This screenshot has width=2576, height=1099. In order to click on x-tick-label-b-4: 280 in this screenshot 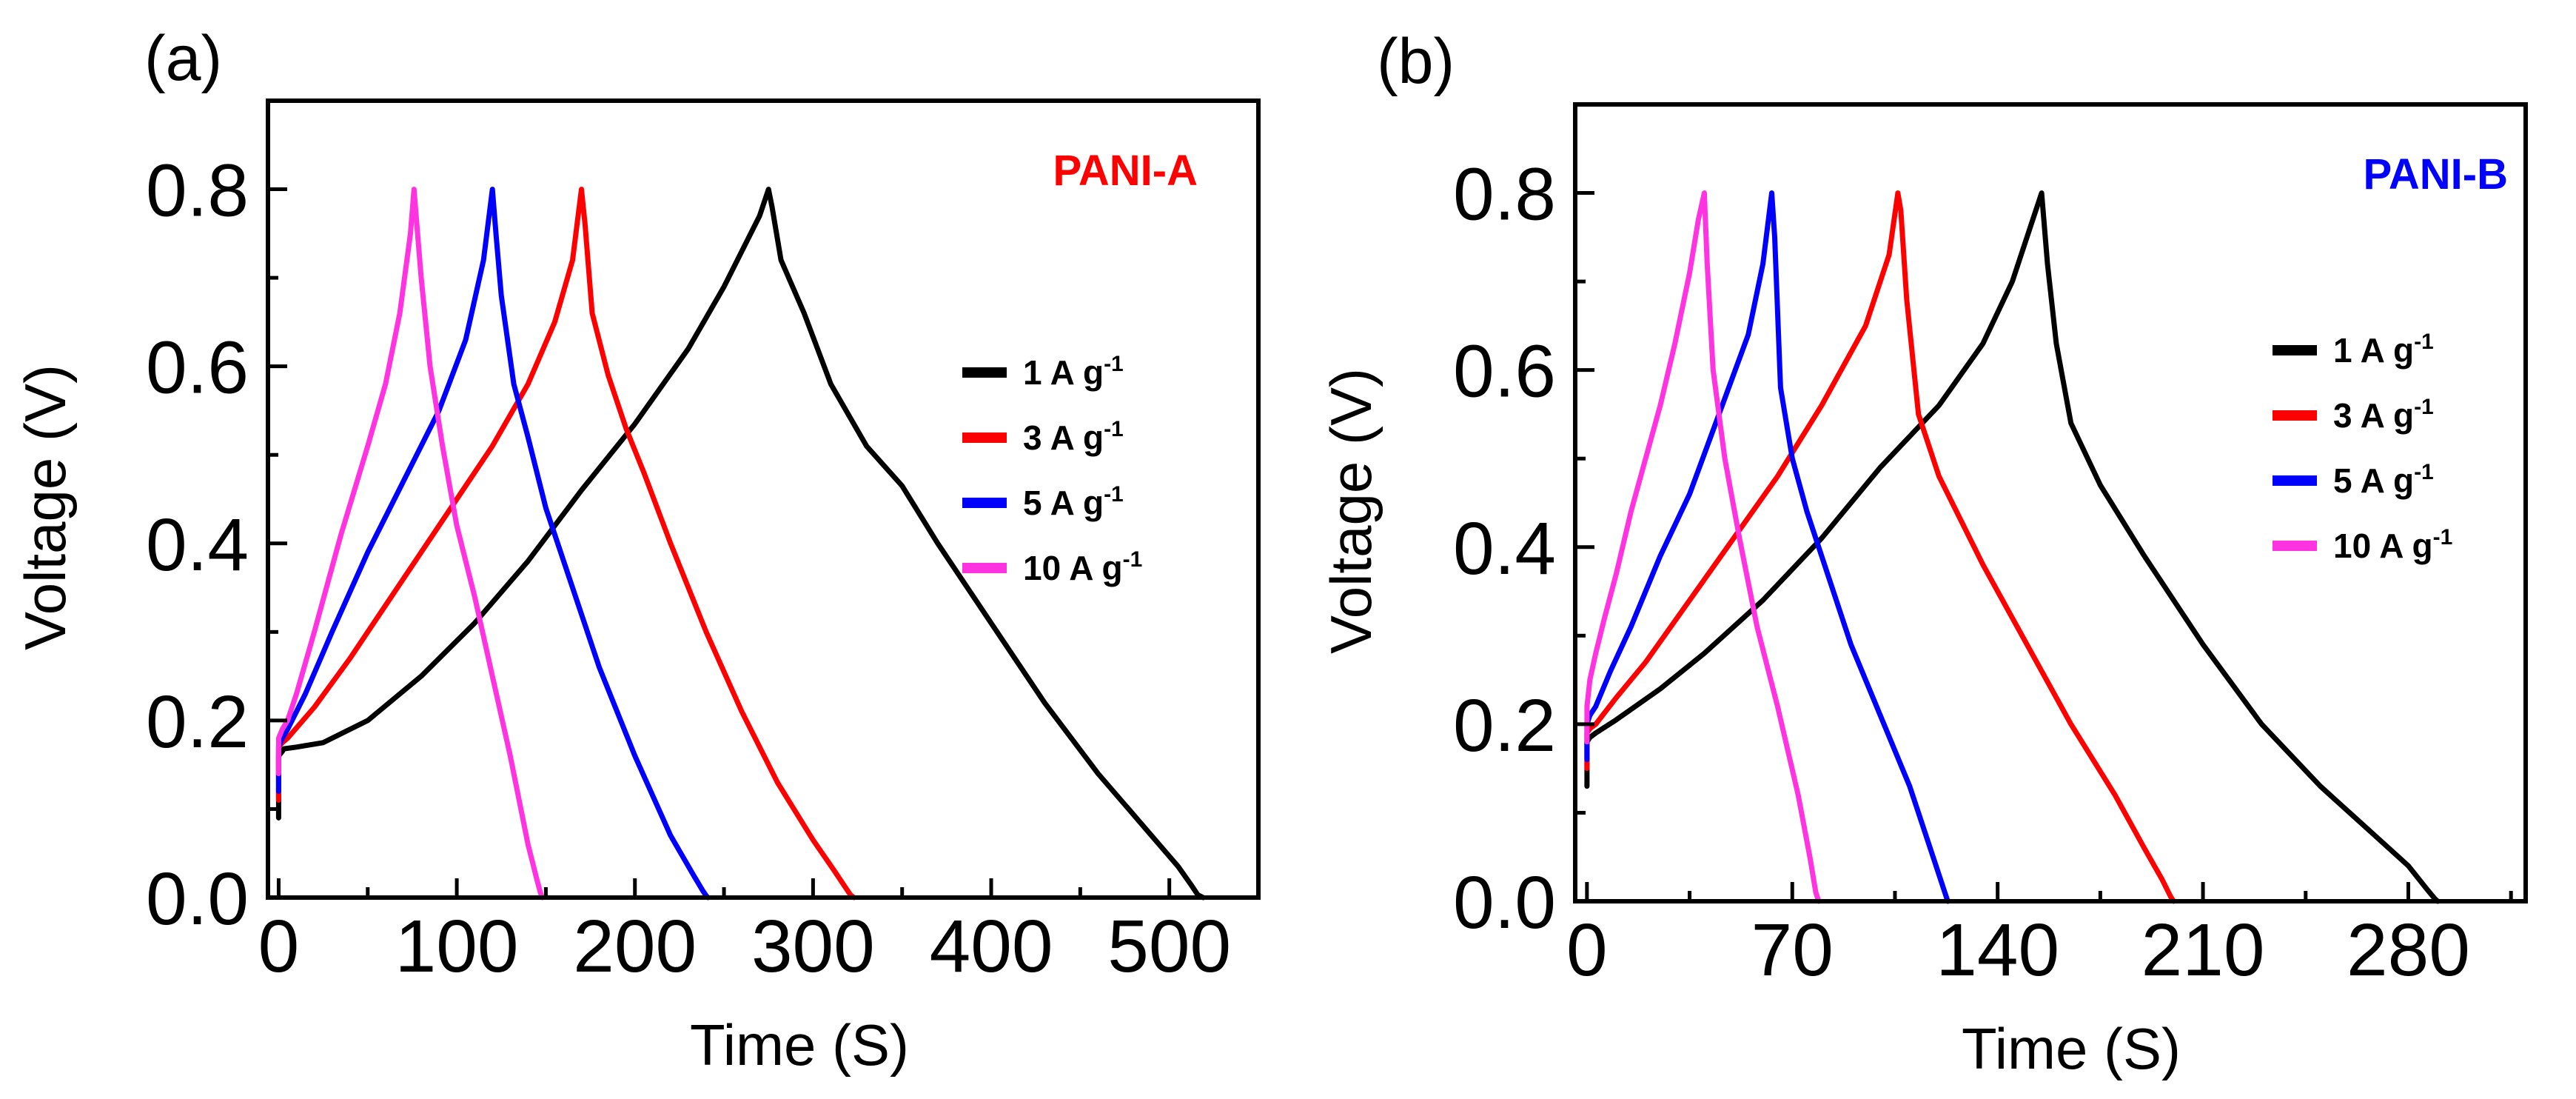, I will do `click(2408, 950)`.